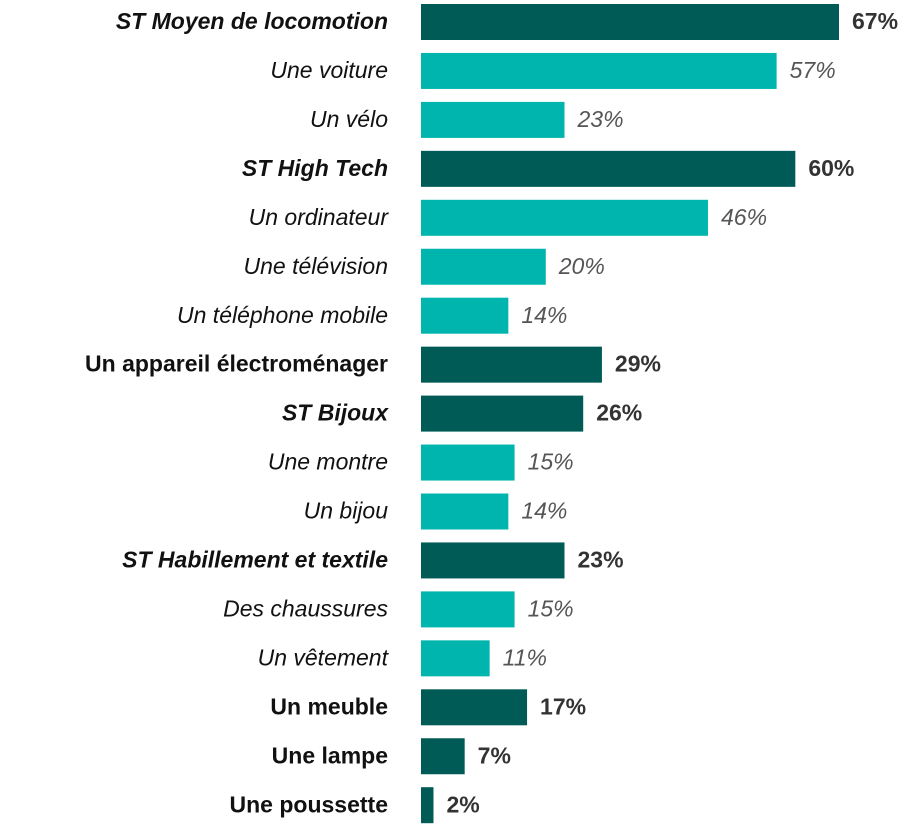  I want to click on category-label: Un meuble, so click(329, 706).